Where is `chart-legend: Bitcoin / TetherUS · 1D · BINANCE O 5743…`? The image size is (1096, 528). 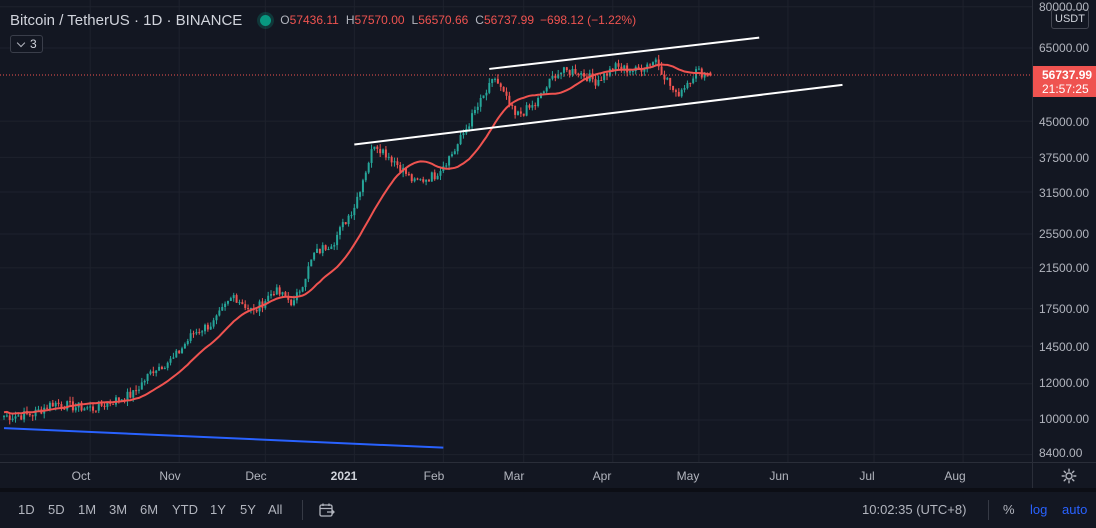 chart-legend: Bitcoin / TetherUS · 1D · BINANCE O 5743… is located at coordinates (323, 20).